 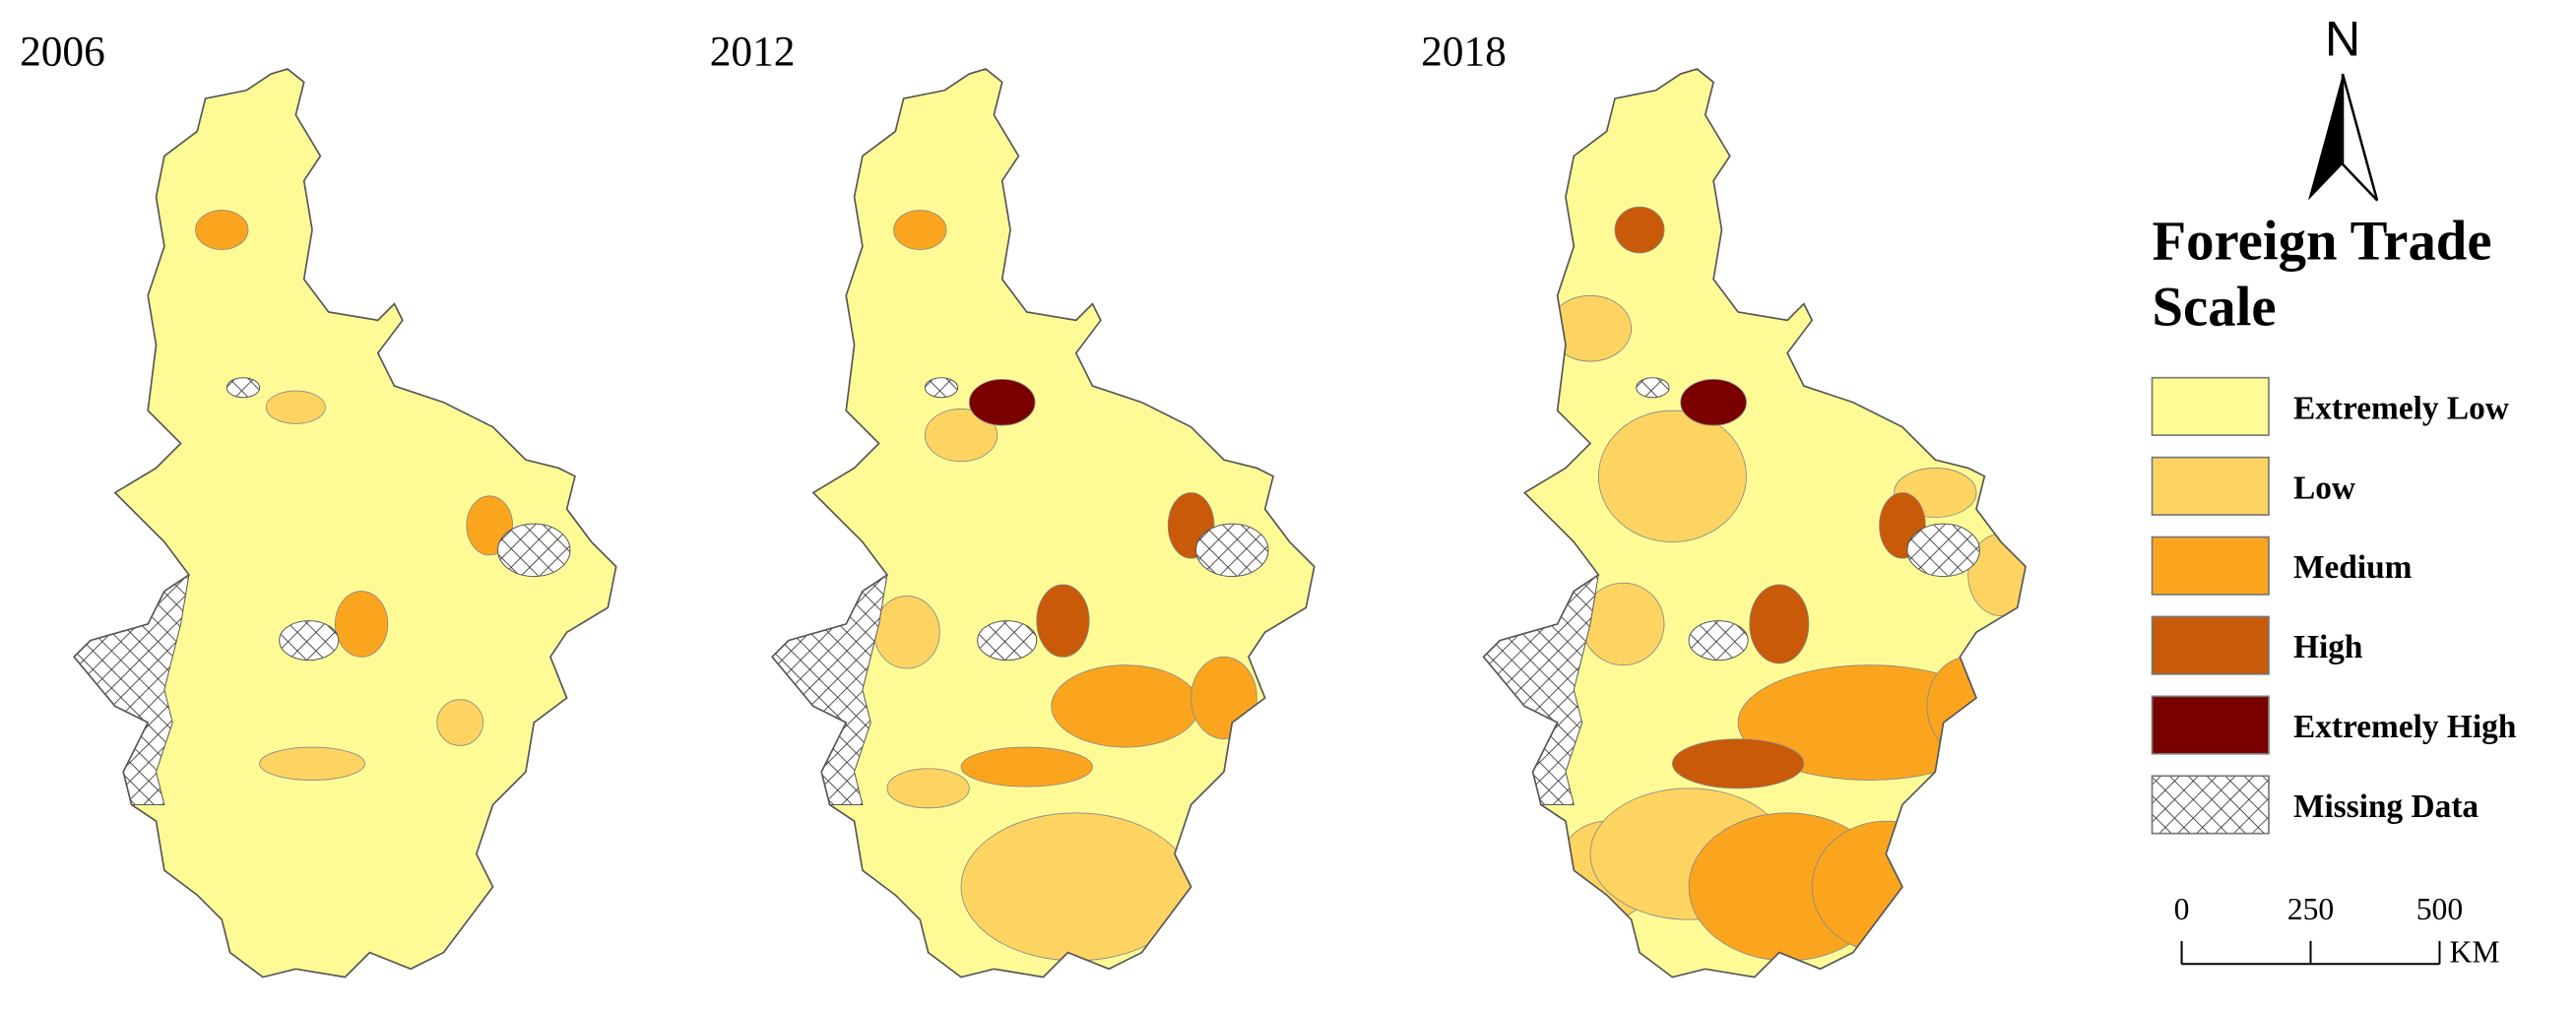 What do you see at coordinates (2342, 39) in the screenshot?
I see `north-label: N` at bounding box center [2342, 39].